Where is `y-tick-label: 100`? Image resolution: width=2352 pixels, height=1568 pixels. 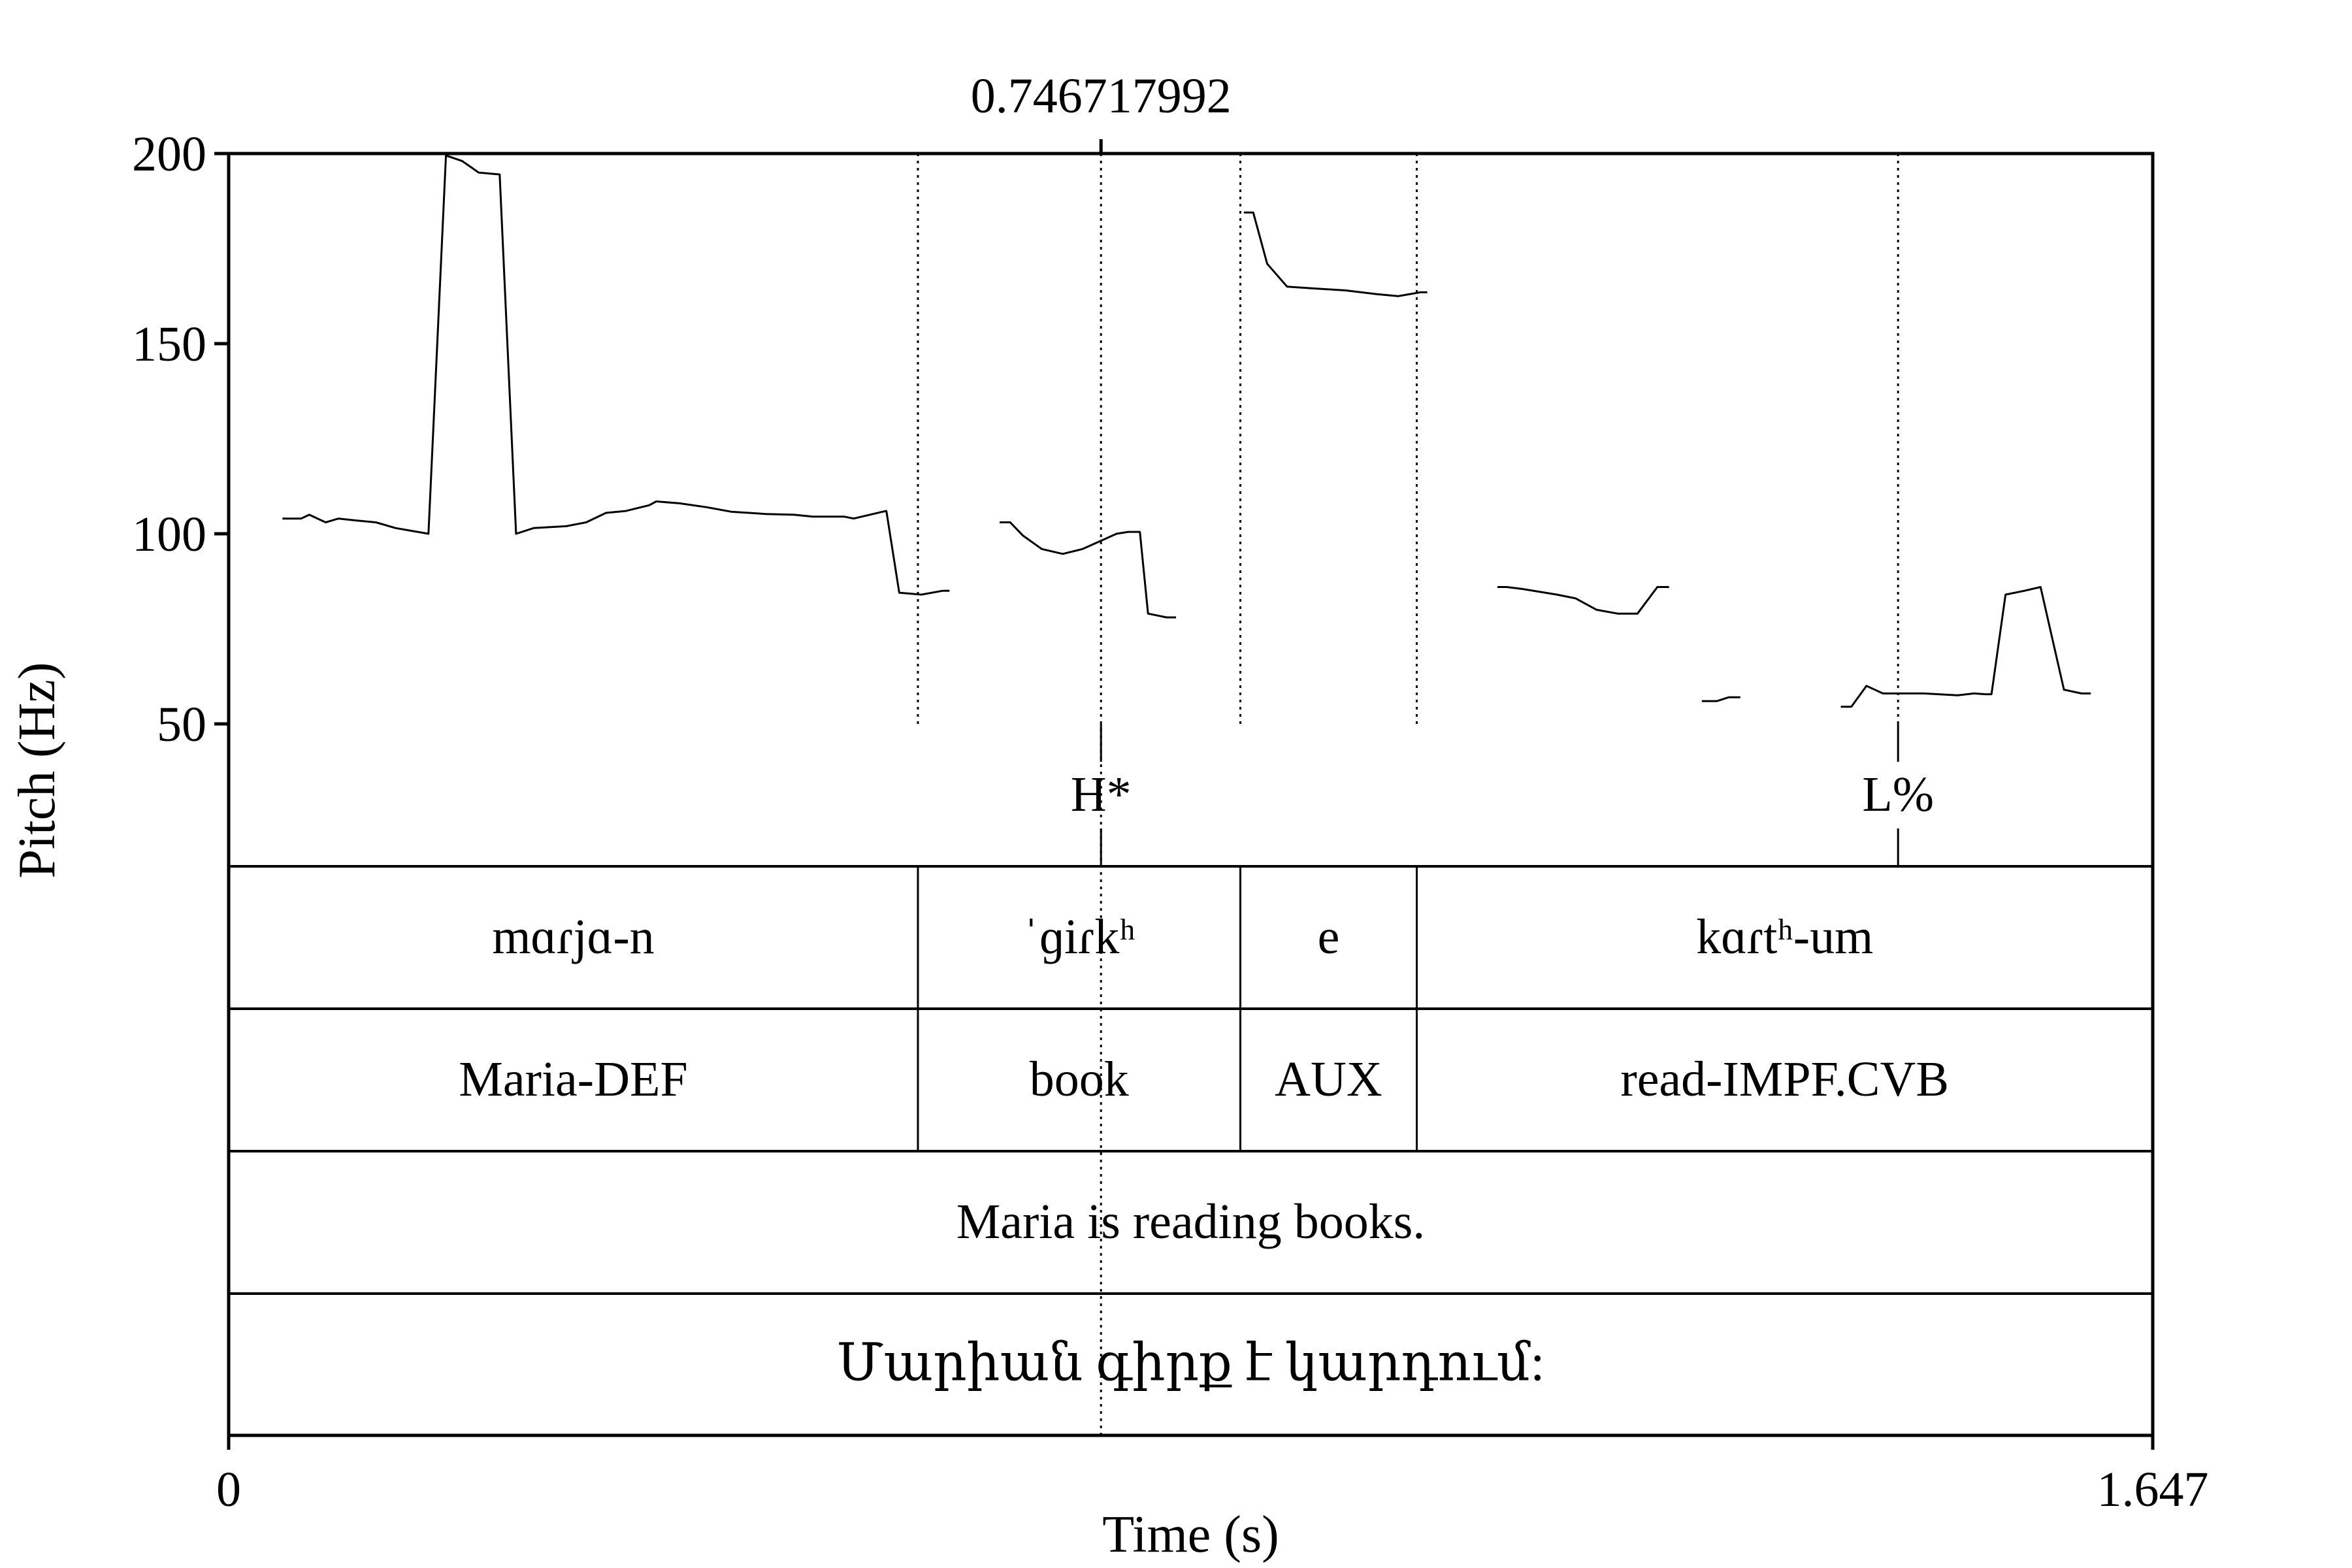
y-tick-label: 100 is located at coordinates (169, 534).